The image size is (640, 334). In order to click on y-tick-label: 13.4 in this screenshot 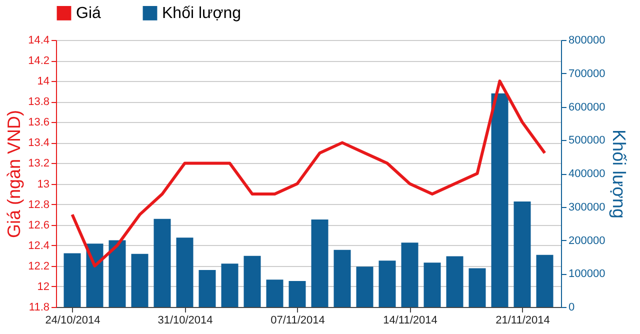, I will do `click(39, 143)`.